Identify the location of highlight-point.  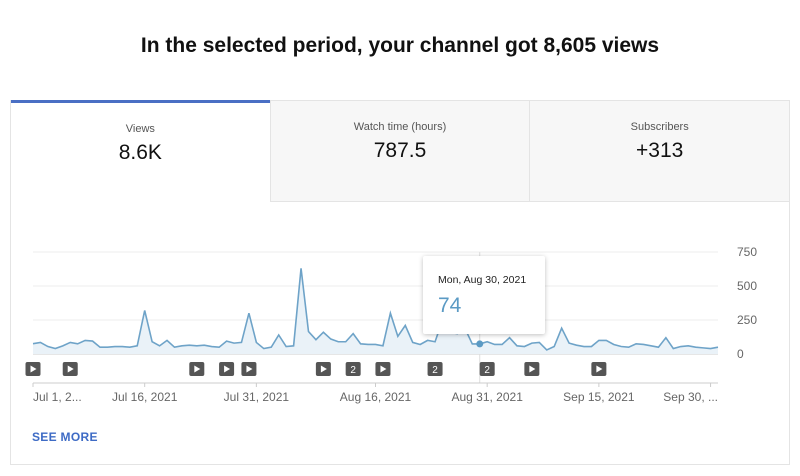
(480, 344).